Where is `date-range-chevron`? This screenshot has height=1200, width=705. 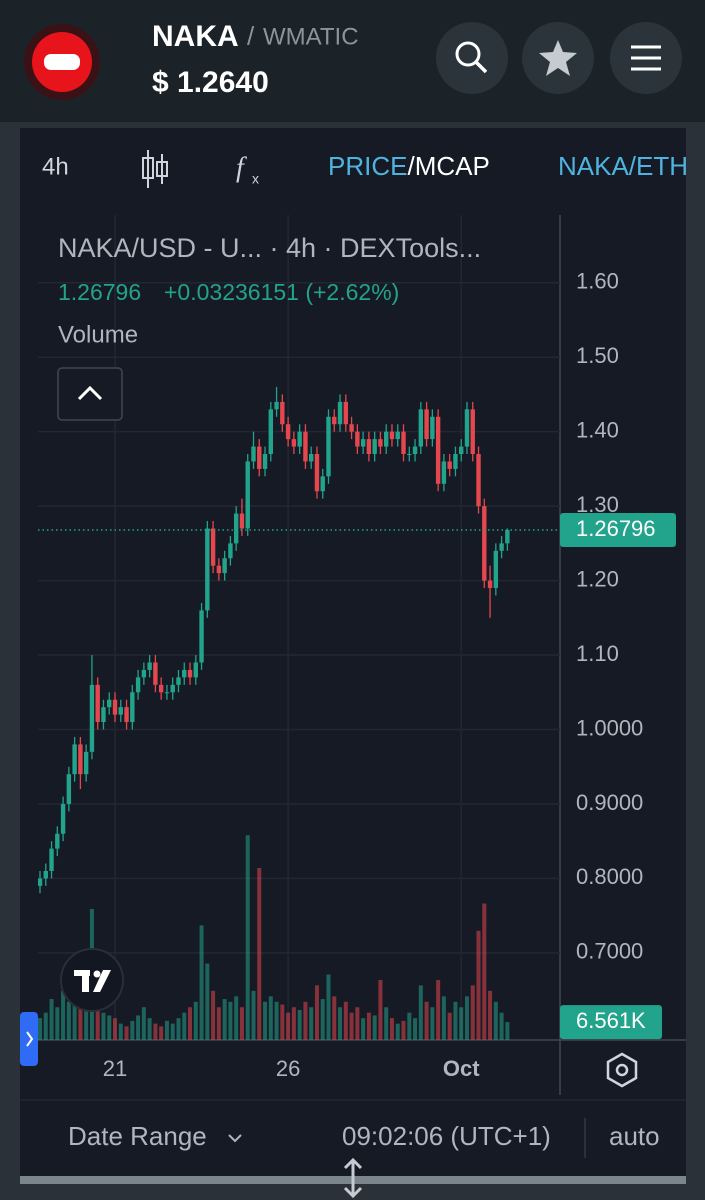
date-range-chevron is located at coordinates (235, 1138).